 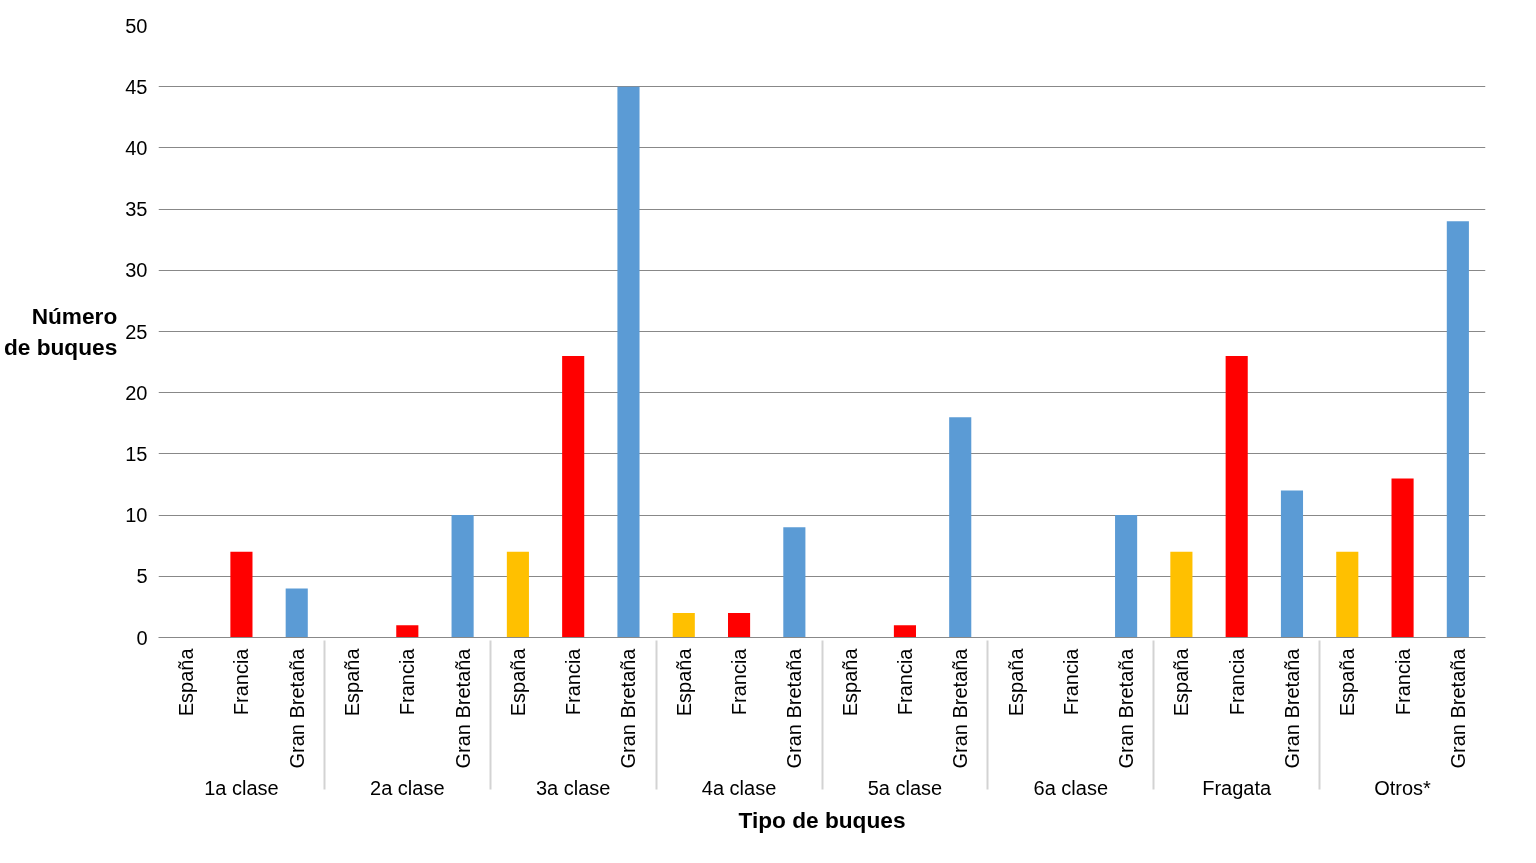 I want to click on y-tick-label: 15, so click(x=136, y=453).